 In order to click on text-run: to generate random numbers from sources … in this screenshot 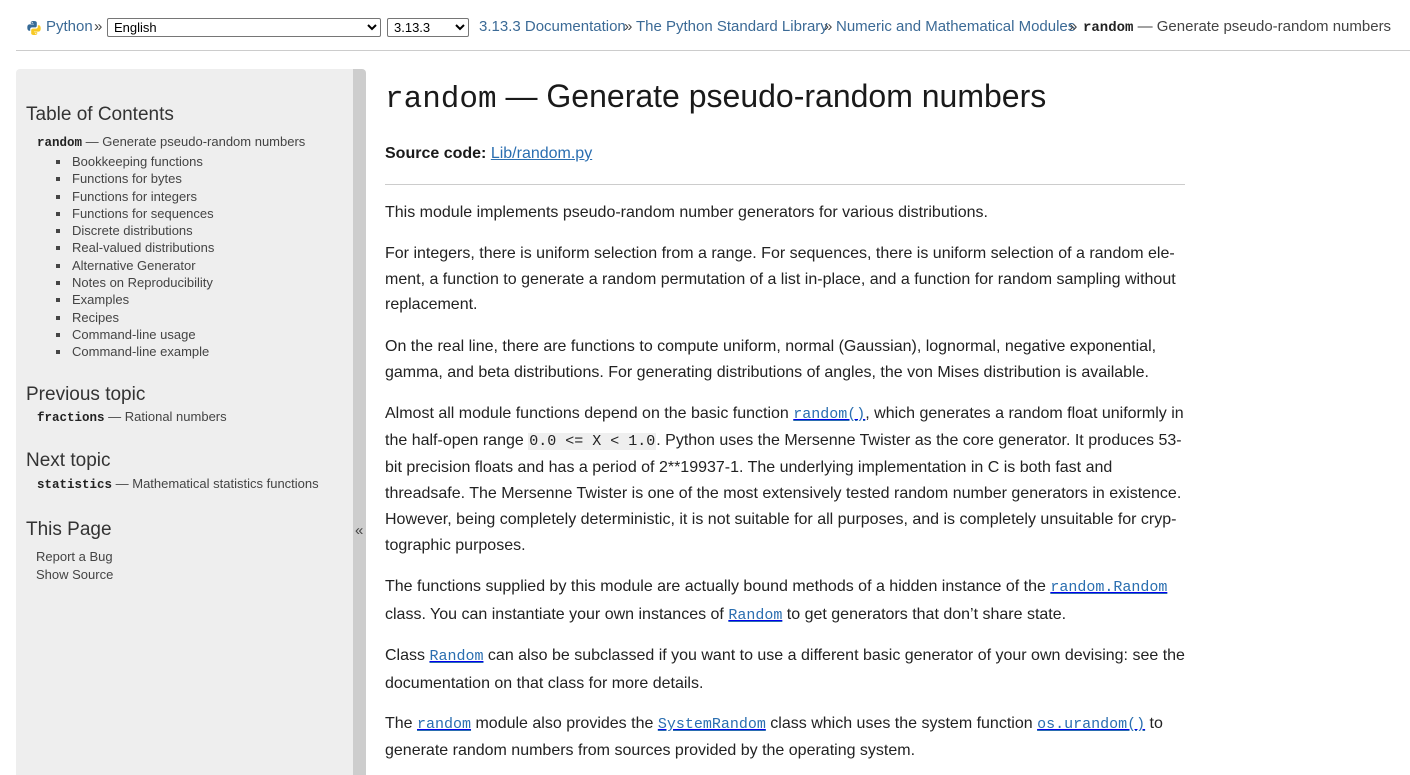, I will do `click(774, 737)`.